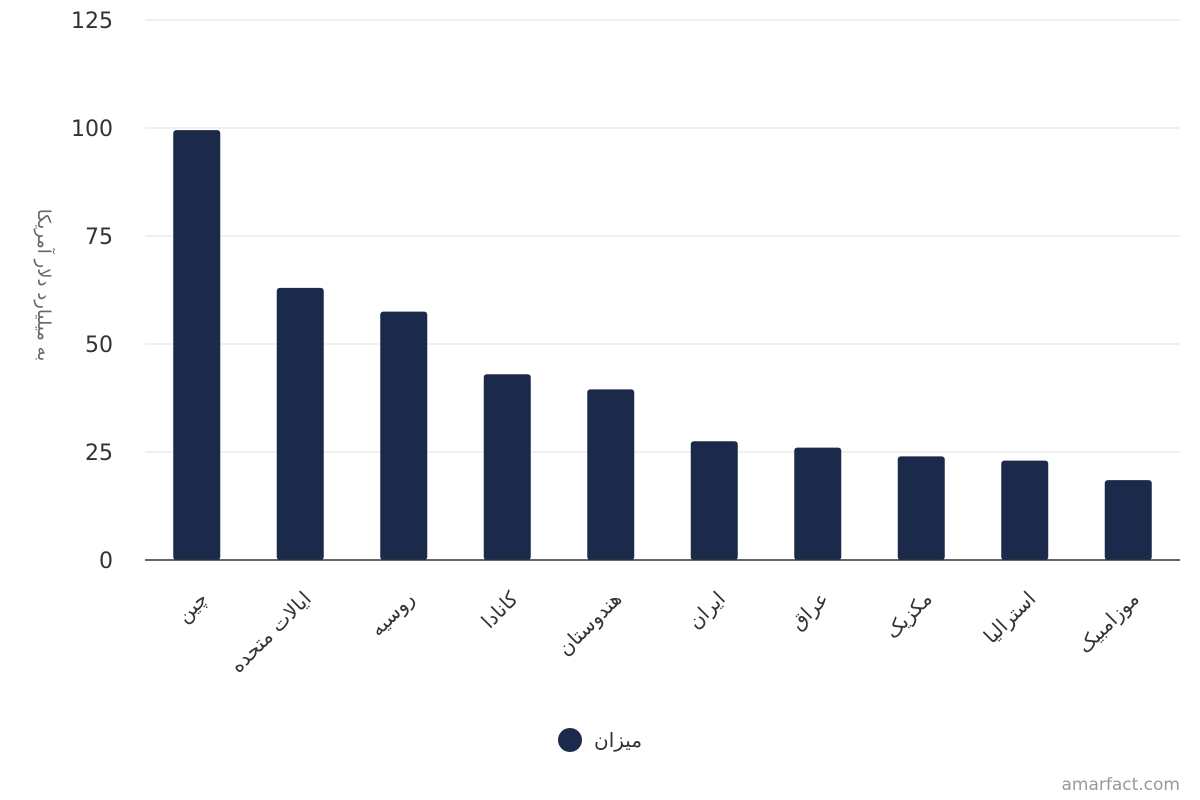 The width and height of the screenshot is (1200, 800). Describe the element at coordinates (392, 614) in the screenshot. I see `x-tick-label: روسیه` at that location.